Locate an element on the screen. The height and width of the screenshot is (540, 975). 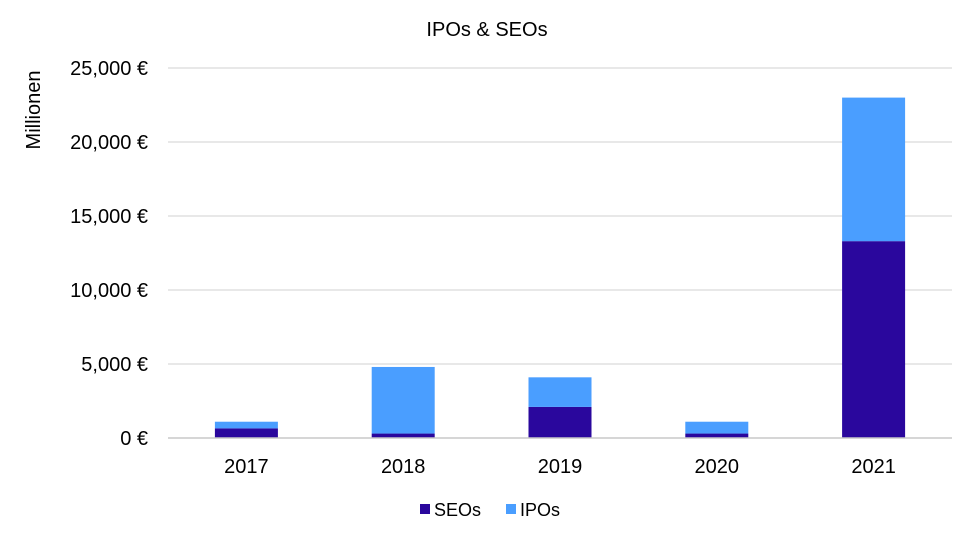
bar-ipos-2018 is located at coordinates (403, 400).